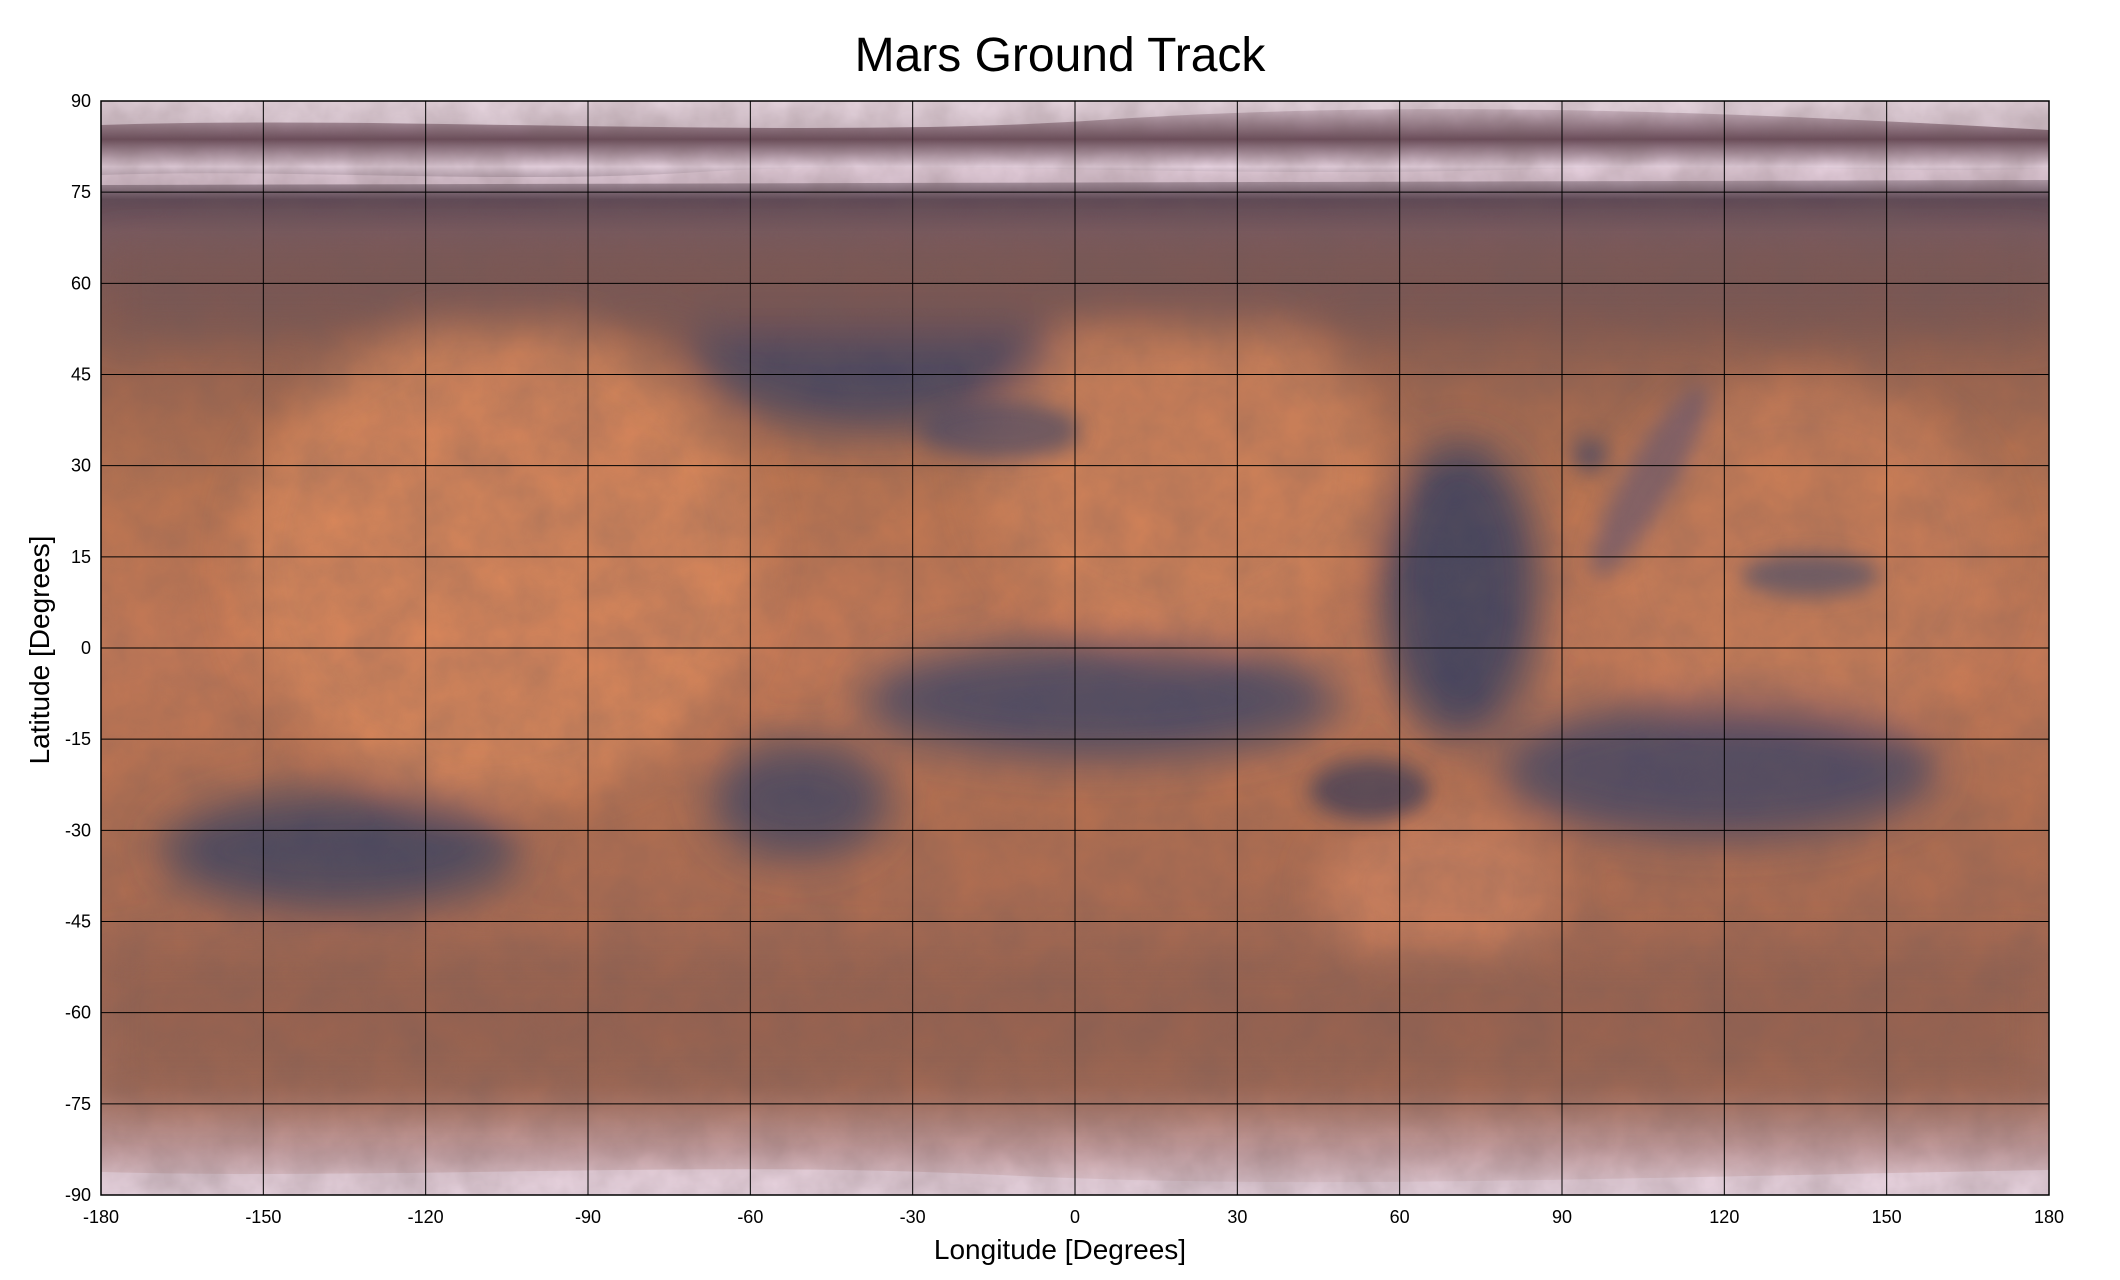 The width and height of the screenshot is (2120, 1280). Describe the element at coordinates (81, 466) in the screenshot. I see `y-tick-label: 30` at that location.